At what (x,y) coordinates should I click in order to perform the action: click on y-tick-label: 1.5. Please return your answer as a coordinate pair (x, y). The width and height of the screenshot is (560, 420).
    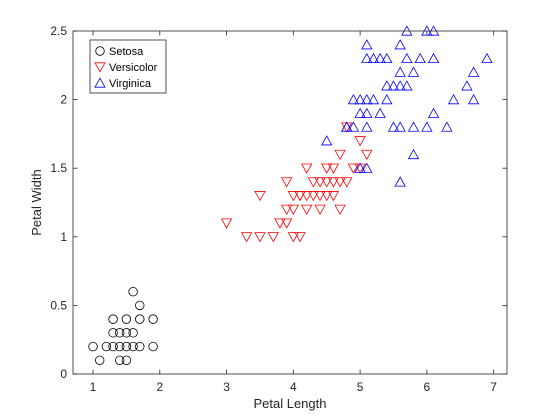
    Looking at the image, I should click on (58, 168).